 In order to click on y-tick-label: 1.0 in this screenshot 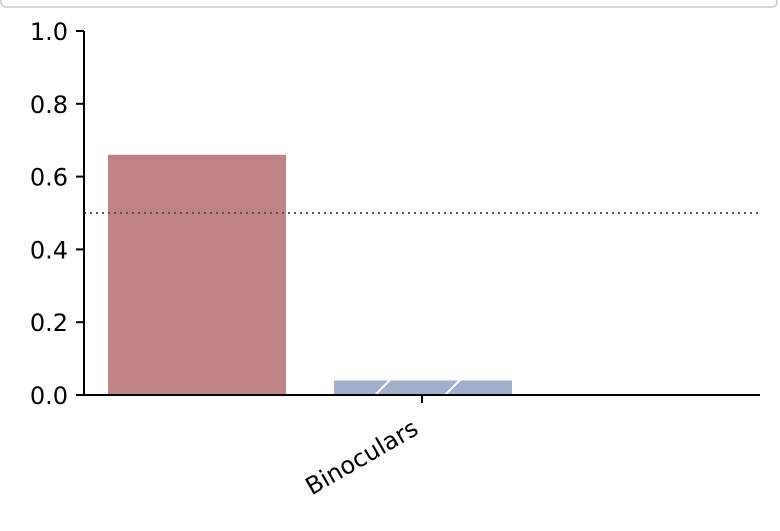, I will do `click(49, 32)`.